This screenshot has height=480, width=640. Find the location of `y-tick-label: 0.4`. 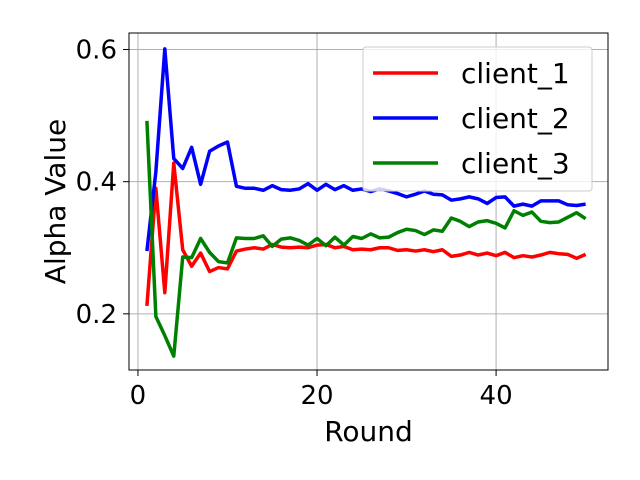

y-tick-label: 0.4 is located at coordinates (96, 183).